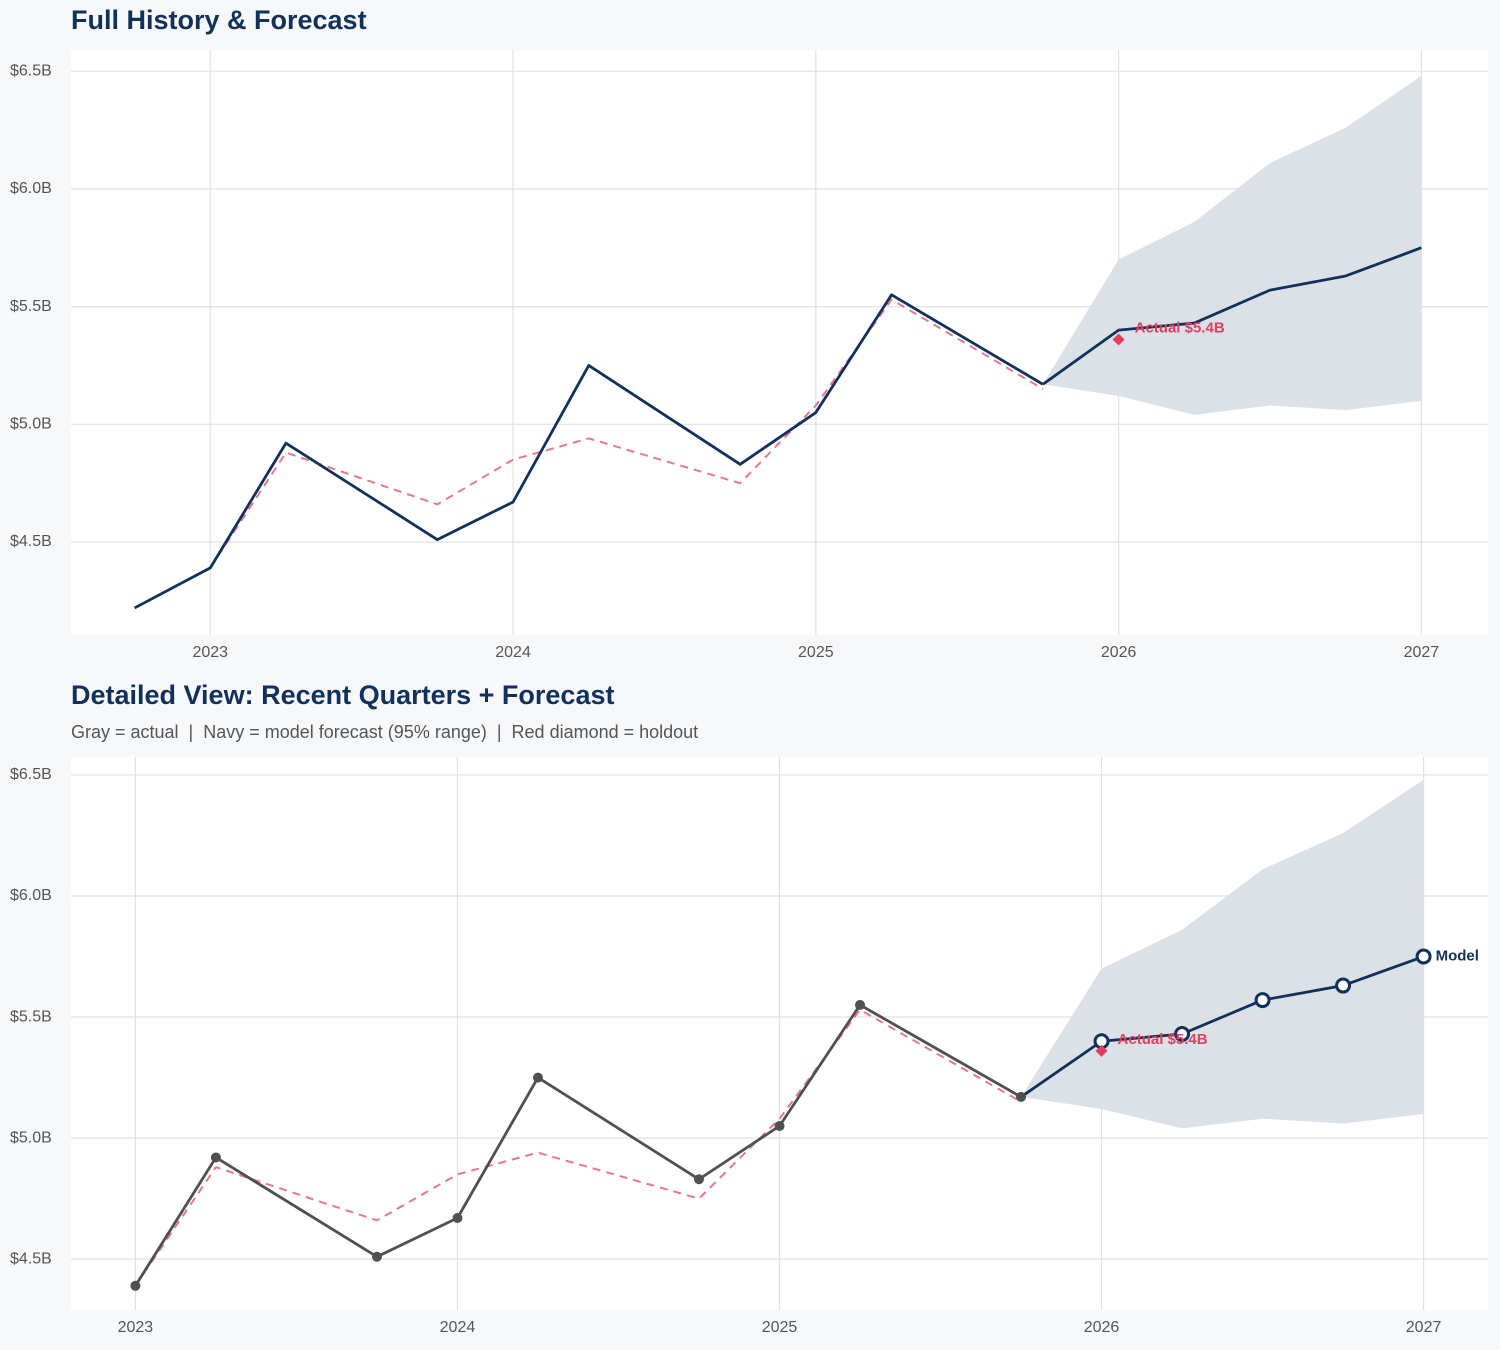 This screenshot has height=1350, width=1500. What do you see at coordinates (1457, 955) in the screenshot?
I see `series-end-label: Model` at bounding box center [1457, 955].